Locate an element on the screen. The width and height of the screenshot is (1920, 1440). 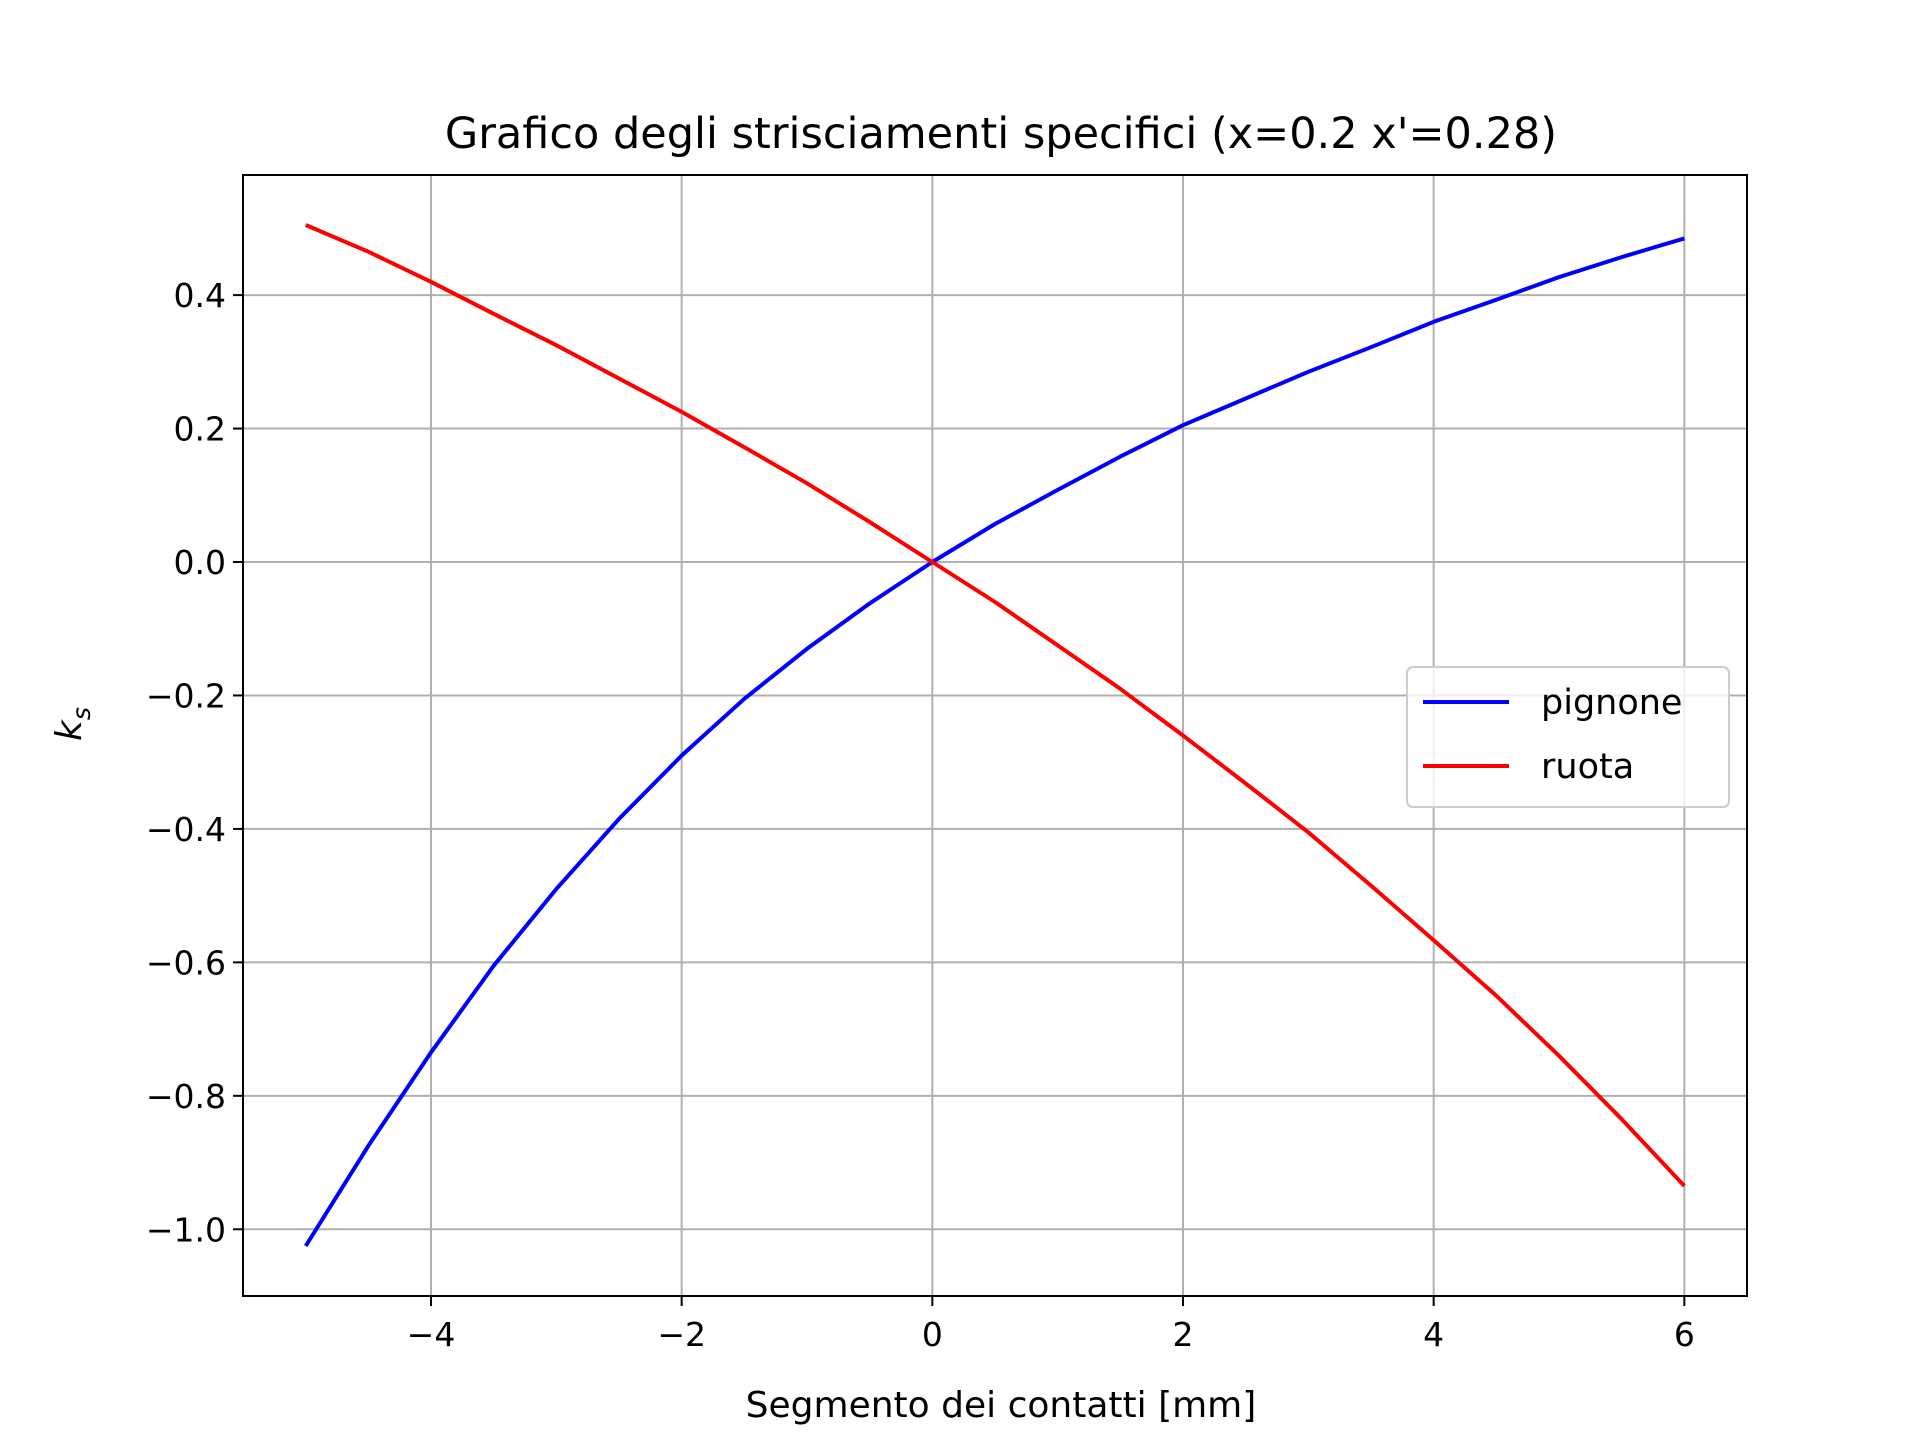
x-tick-label: 0 is located at coordinates (932, 1334).